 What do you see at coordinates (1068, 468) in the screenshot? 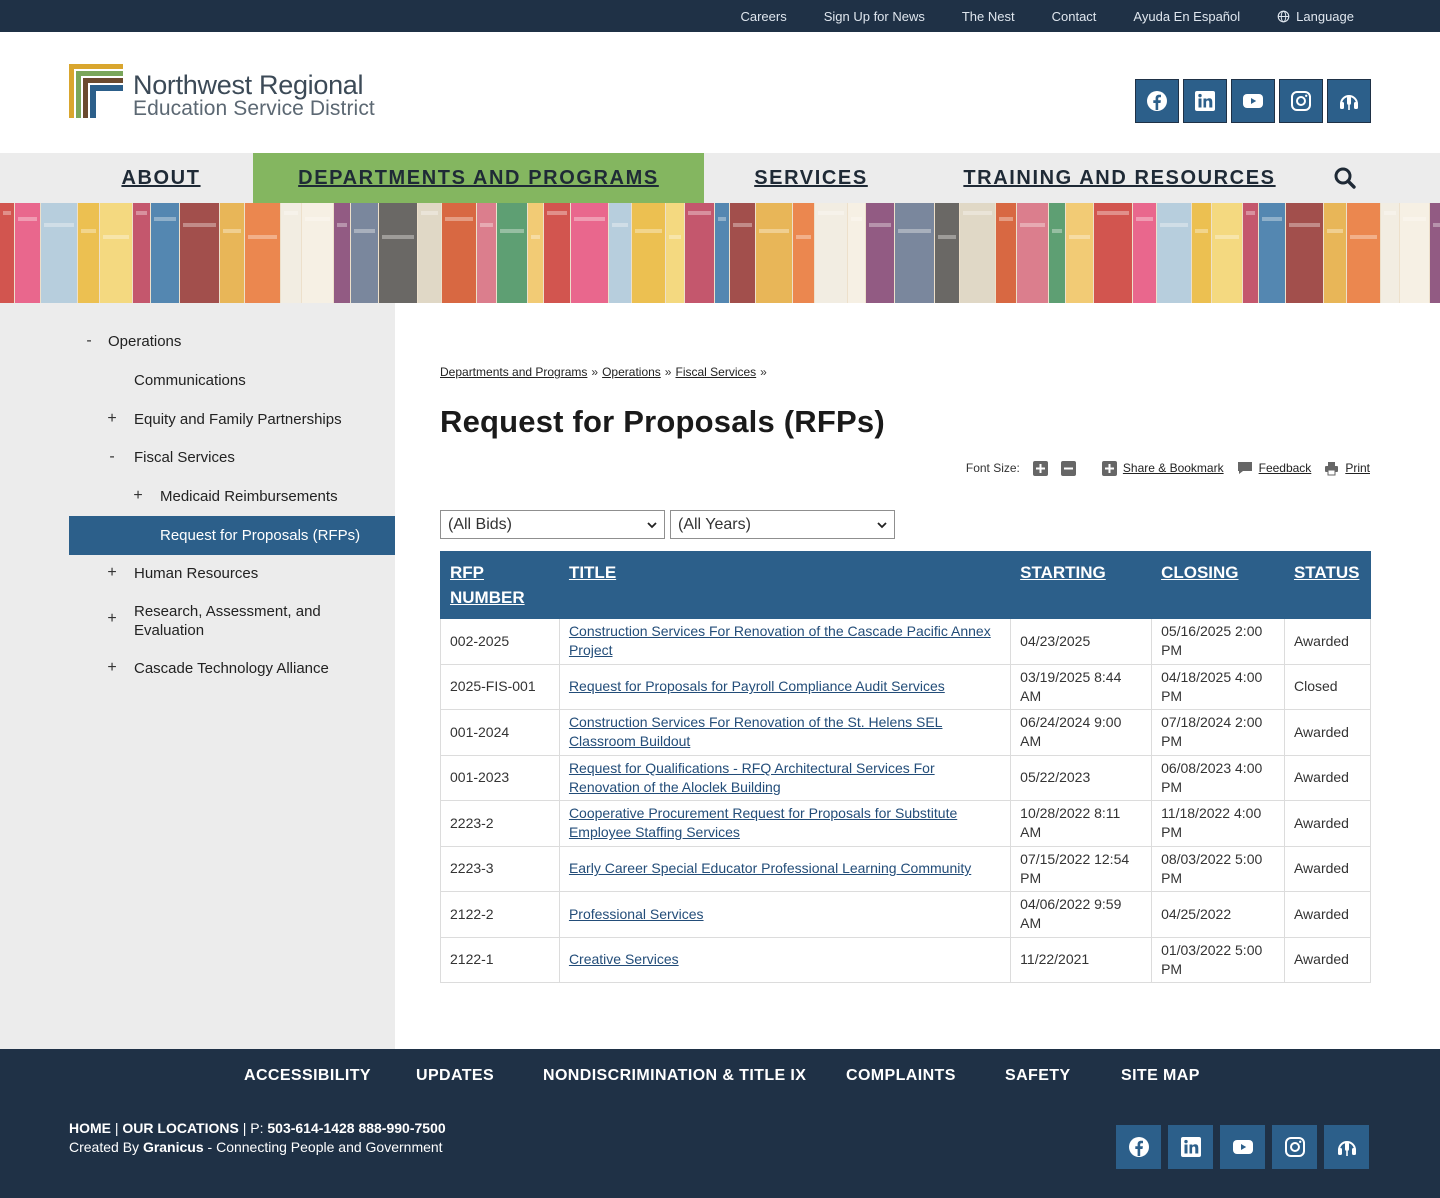
I see `font-decrease-icon` at bounding box center [1068, 468].